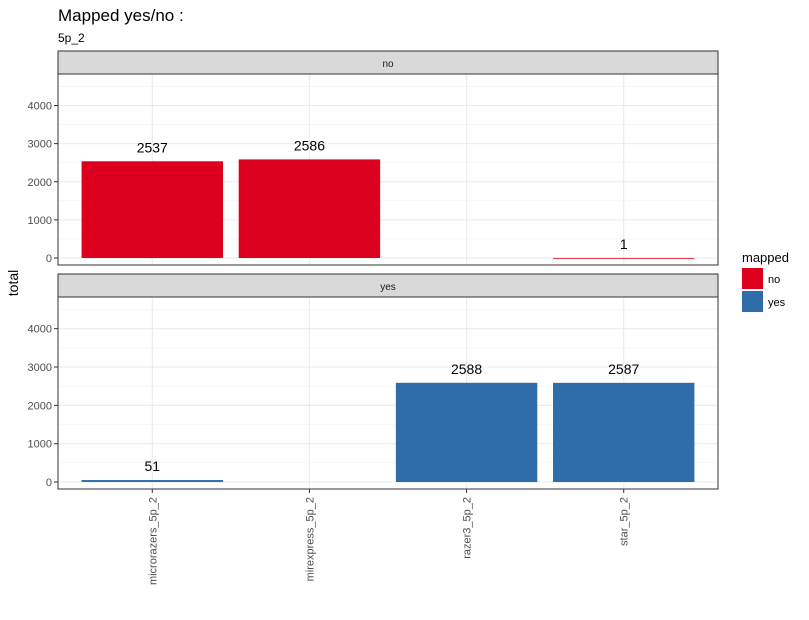 This screenshot has width=809, height=620. I want to click on y-axis-label: total, so click(13, 283).